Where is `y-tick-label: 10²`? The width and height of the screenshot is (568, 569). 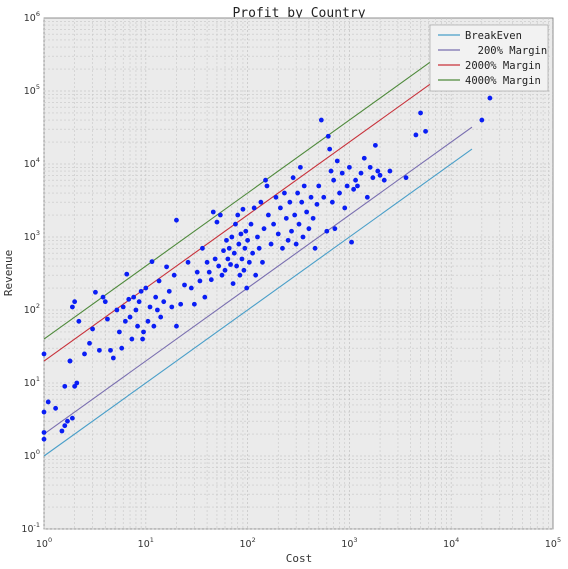 y-tick-label: 10² is located at coordinates (32, 309).